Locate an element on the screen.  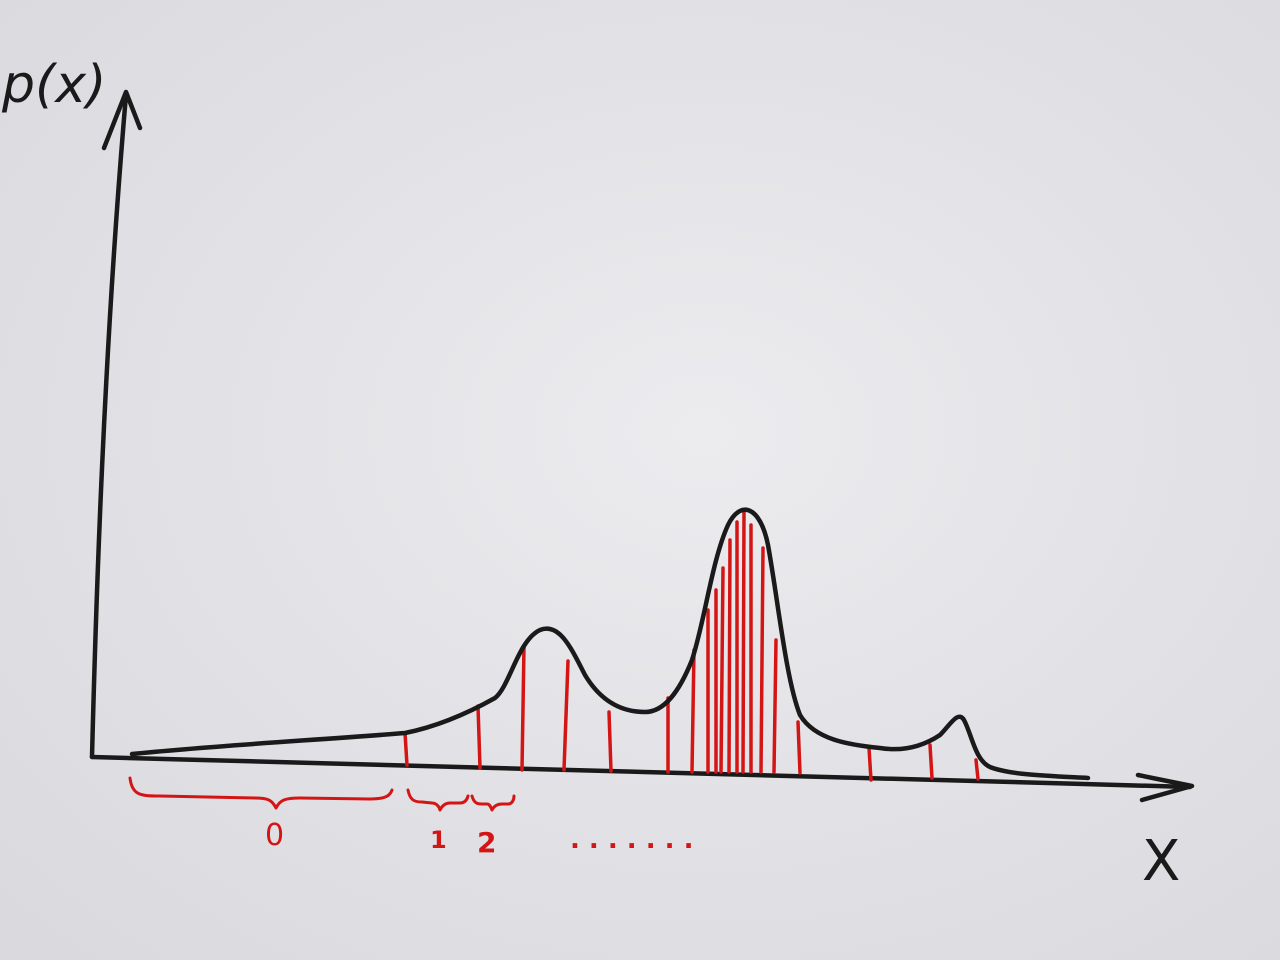
bin-label-0: 0 is located at coordinates (274, 835).